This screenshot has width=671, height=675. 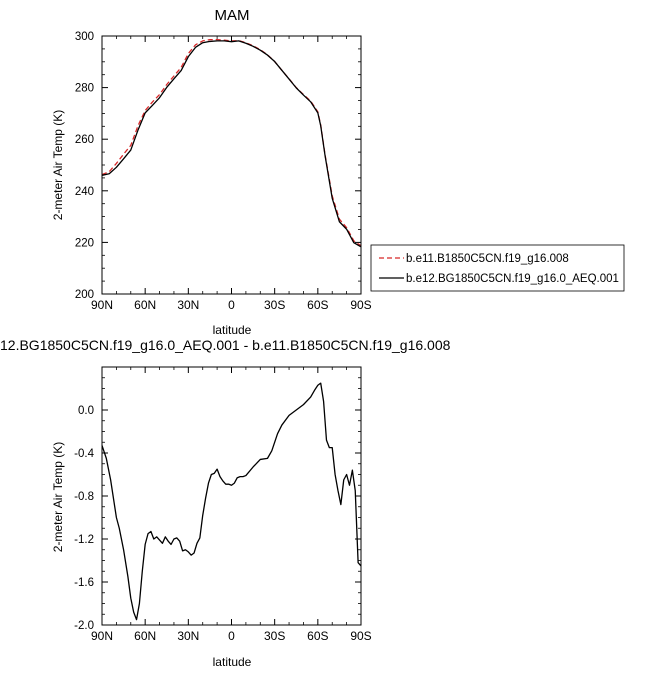 I want to click on bottom-plot-frame, so click(x=231, y=496).